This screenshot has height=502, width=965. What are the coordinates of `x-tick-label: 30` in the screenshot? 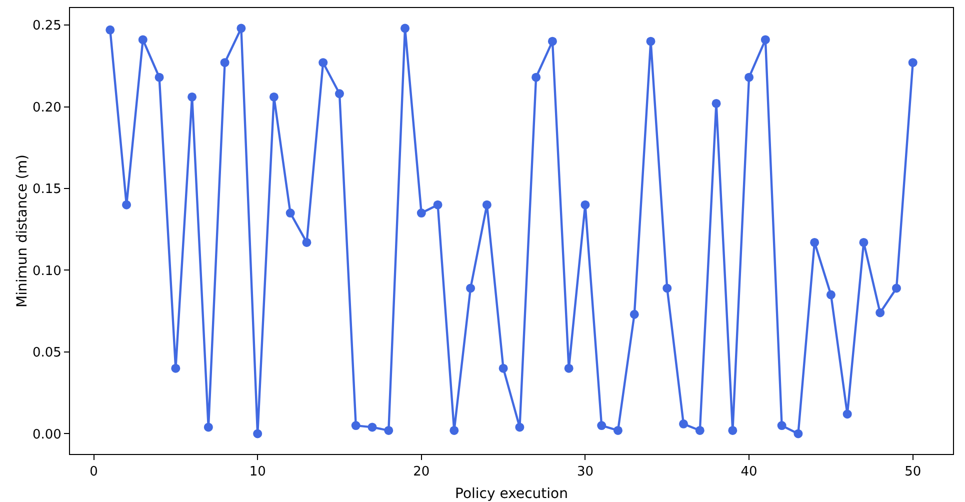 It's located at (585, 472).